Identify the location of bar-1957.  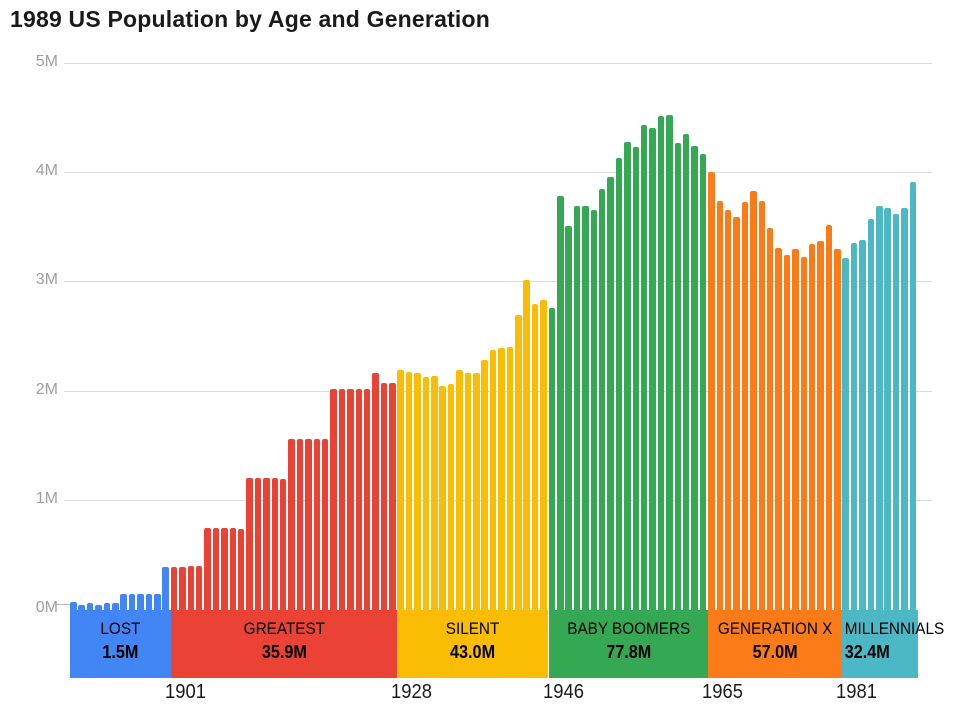
(644, 367).